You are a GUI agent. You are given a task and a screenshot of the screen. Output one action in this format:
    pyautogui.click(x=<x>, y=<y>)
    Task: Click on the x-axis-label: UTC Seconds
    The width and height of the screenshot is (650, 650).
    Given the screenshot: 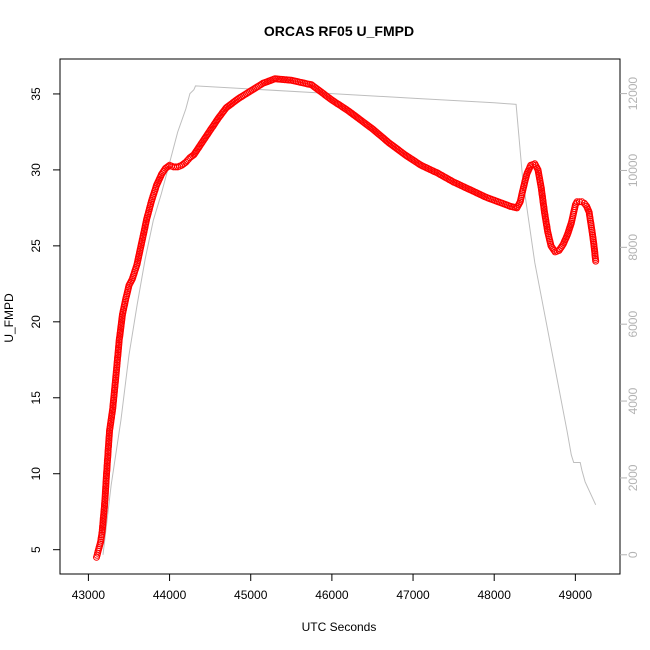 What is the action you would take?
    pyautogui.click(x=339, y=627)
    